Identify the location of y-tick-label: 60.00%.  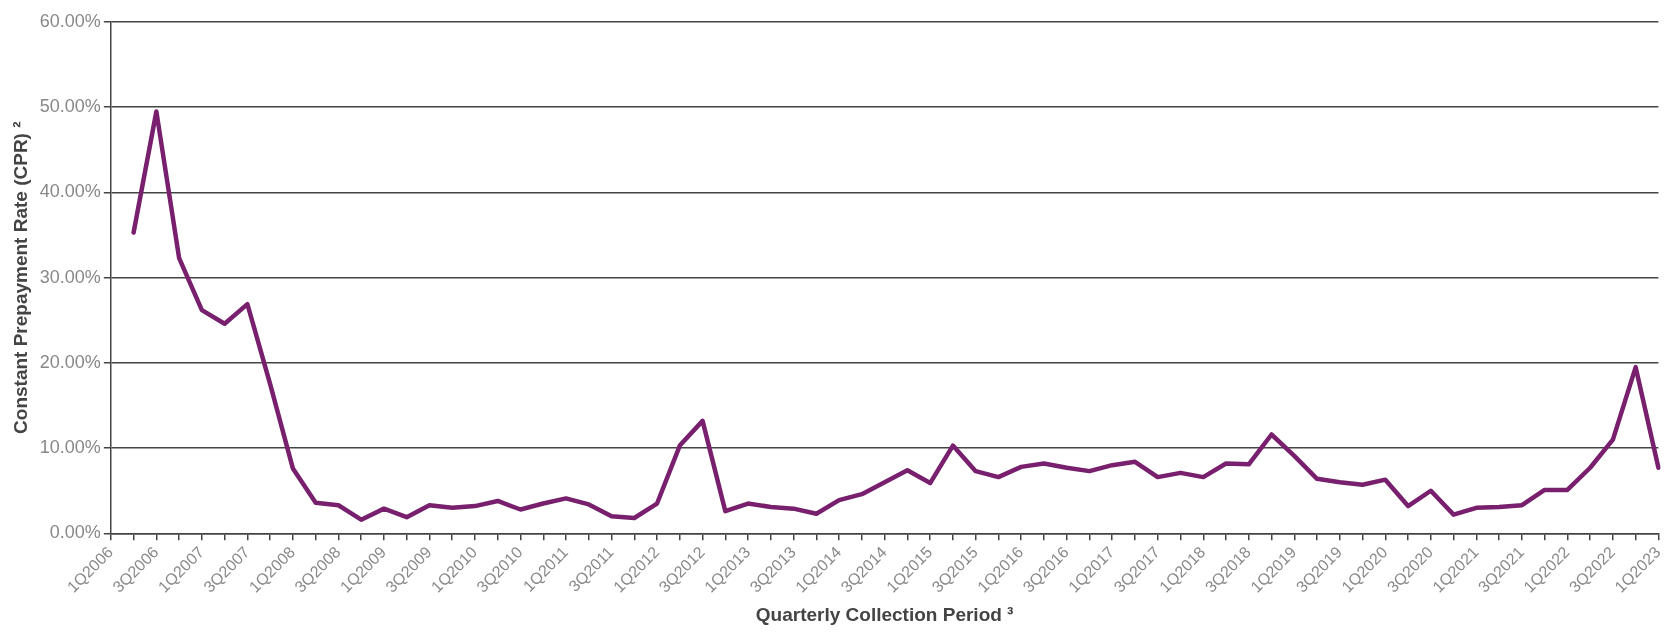
(70, 20).